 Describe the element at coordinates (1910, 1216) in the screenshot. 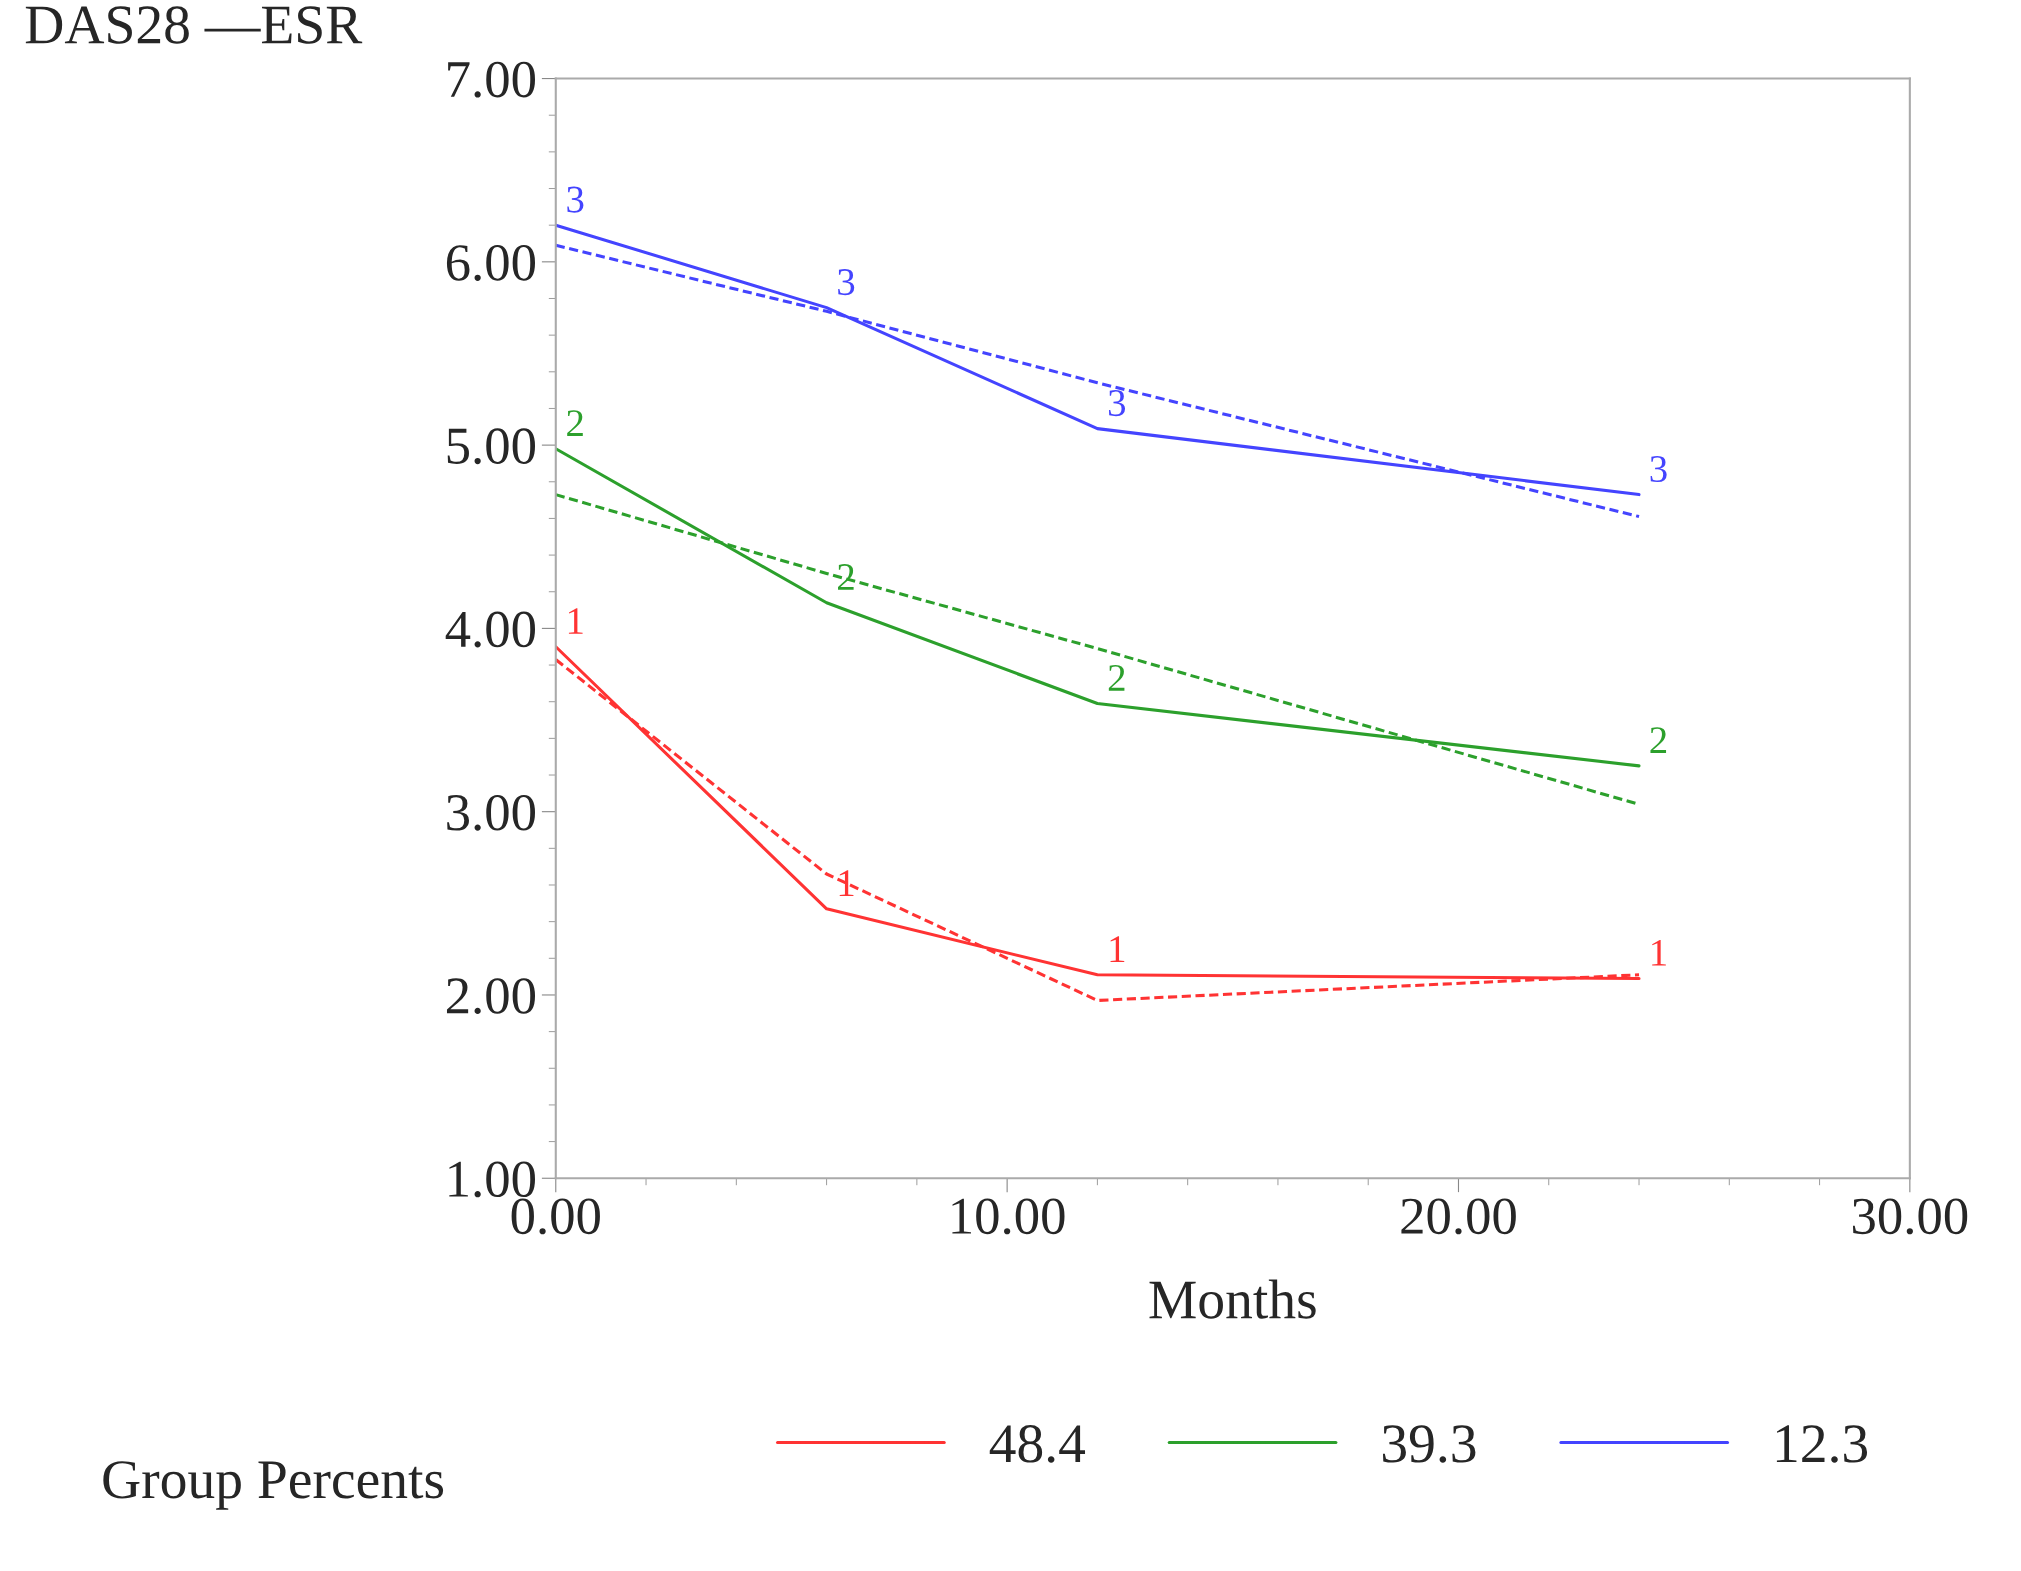

I see `x-tick-label: 30.00` at that location.